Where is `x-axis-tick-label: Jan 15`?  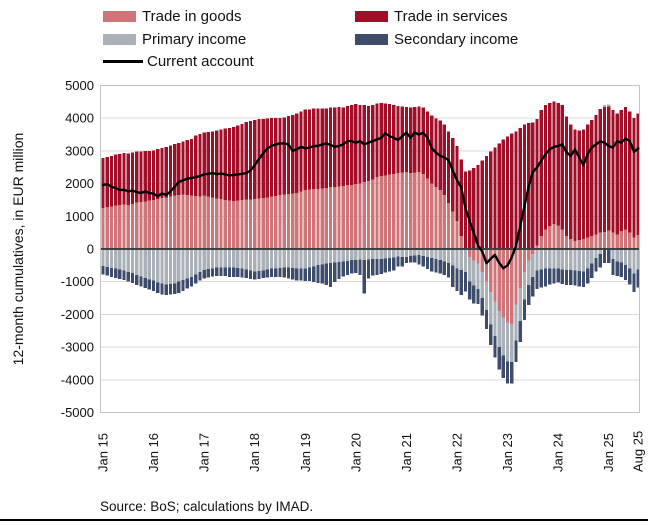
x-axis-tick-label: Jan 15 is located at coordinates (103, 452).